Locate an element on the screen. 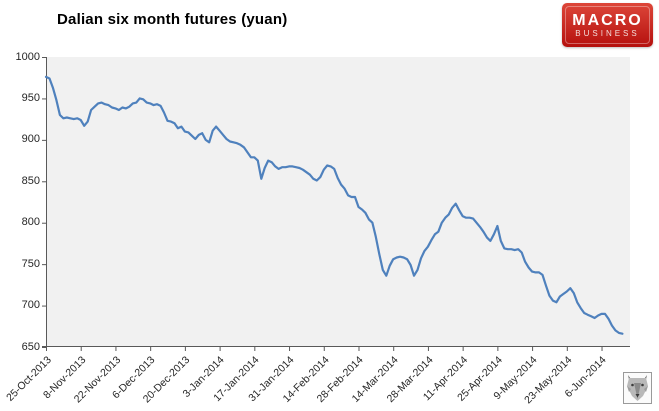 This screenshot has height=411, width=659. y-tick-label: 1000 is located at coordinates (27, 56).